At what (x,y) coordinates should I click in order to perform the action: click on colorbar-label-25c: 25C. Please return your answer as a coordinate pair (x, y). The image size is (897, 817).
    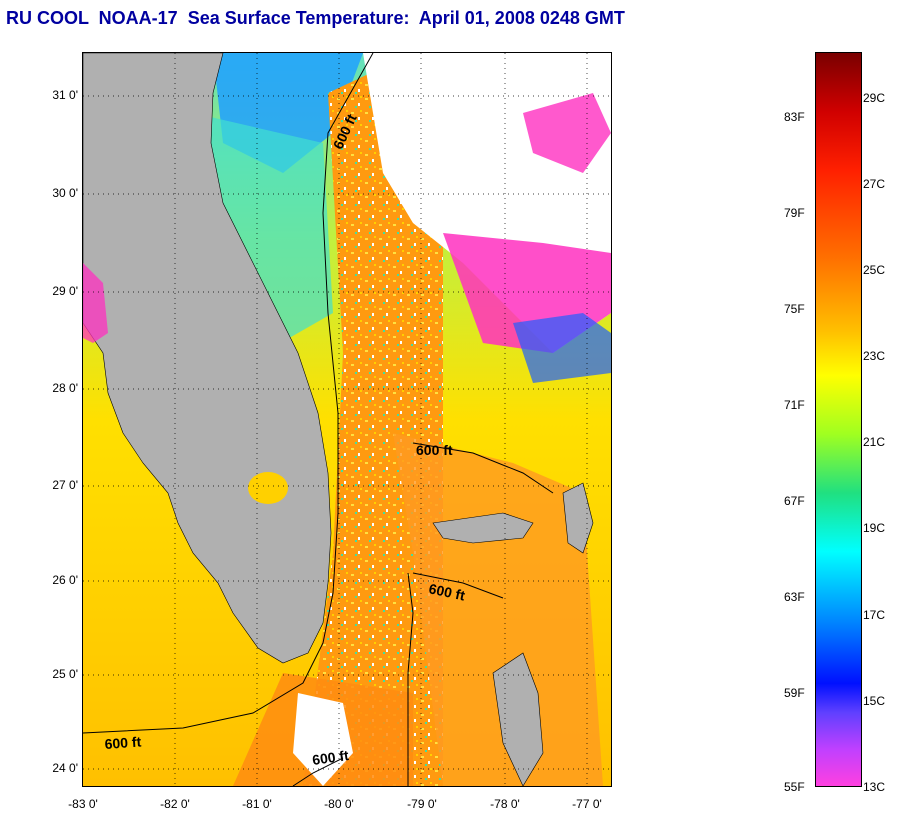
    Looking at the image, I should click on (874, 270).